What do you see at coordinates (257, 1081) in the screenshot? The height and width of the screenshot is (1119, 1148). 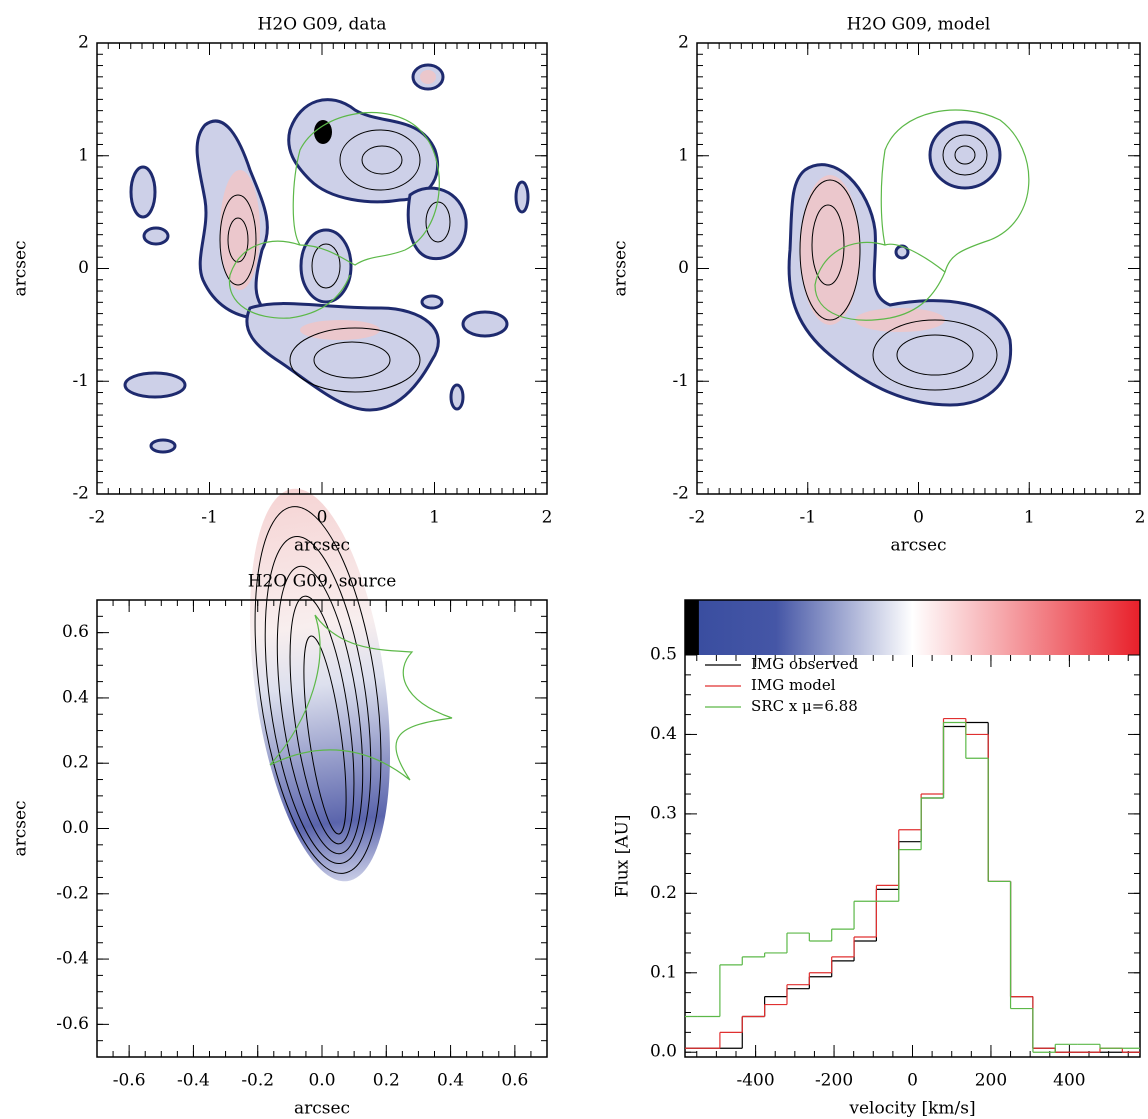 I see `x-tick-label: -0.2` at bounding box center [257, 1081].